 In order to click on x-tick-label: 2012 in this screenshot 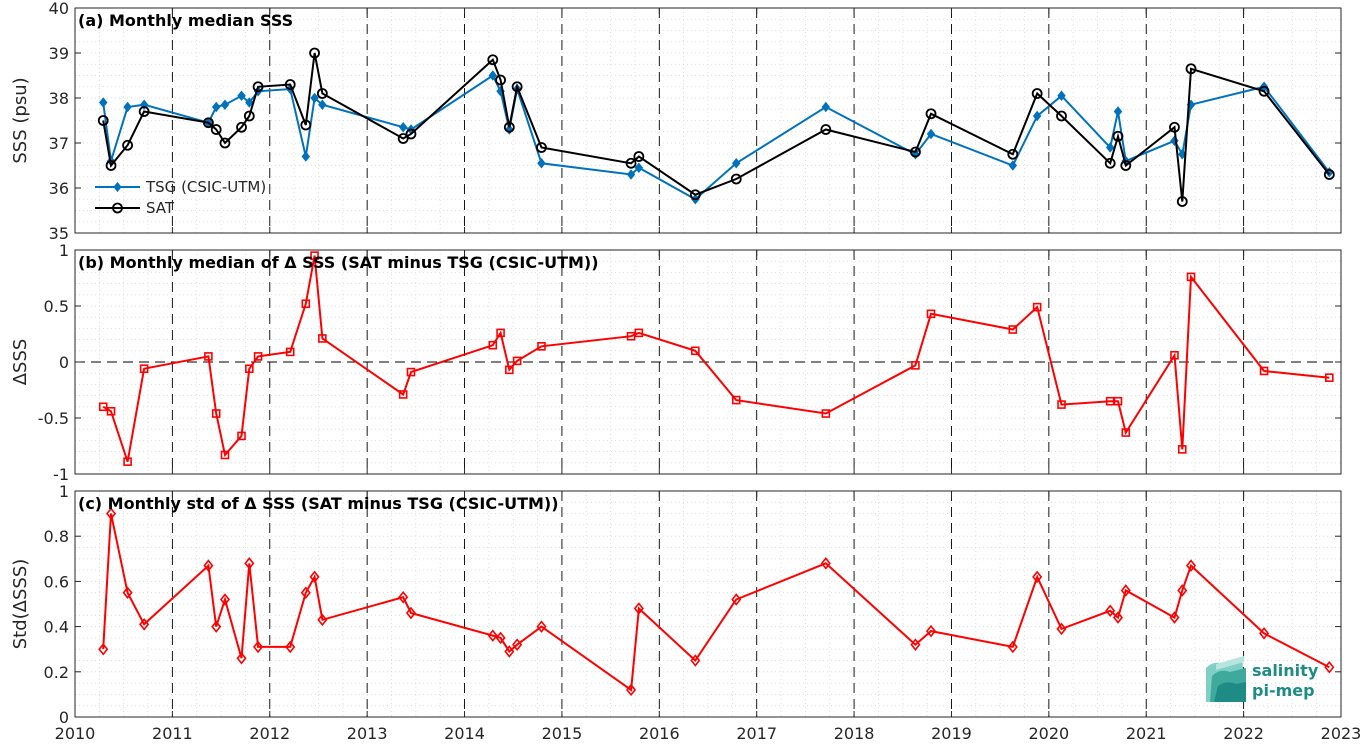, I will do `click(269, 733)`.